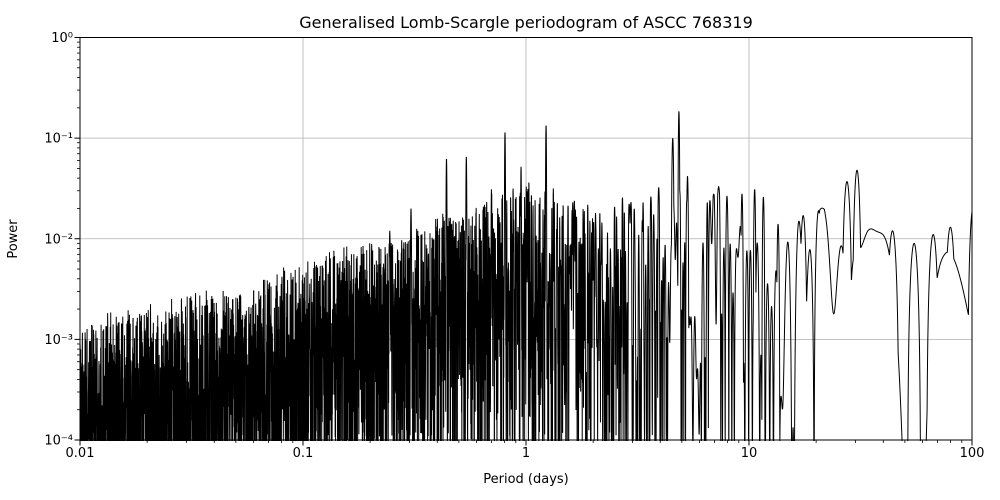 Image resolution: width=1000 pixels, height=500 pixels. What do you see at coordinates (58, 340) in the screenshot?
I see `y-tick-label: 10⁻³` at bounding box center [58, 340].